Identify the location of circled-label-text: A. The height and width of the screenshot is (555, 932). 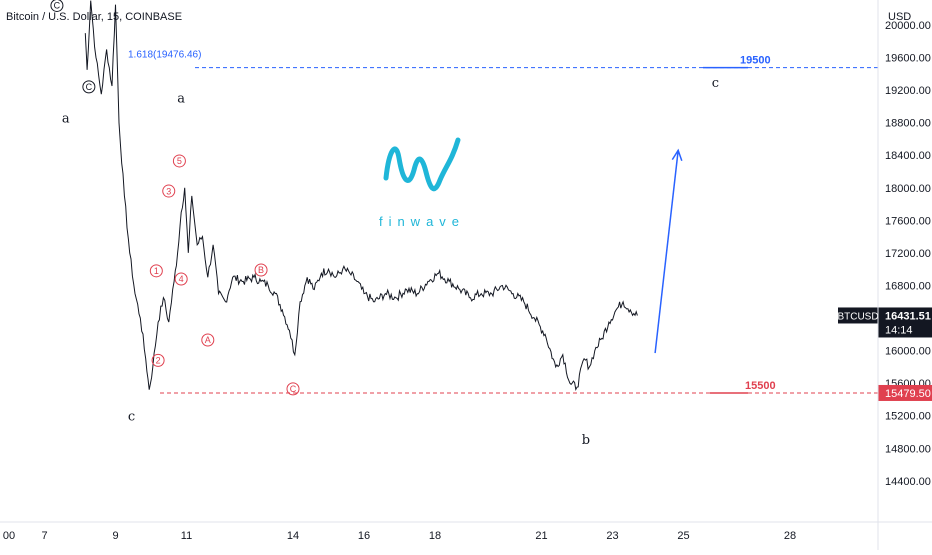
(208, 340).